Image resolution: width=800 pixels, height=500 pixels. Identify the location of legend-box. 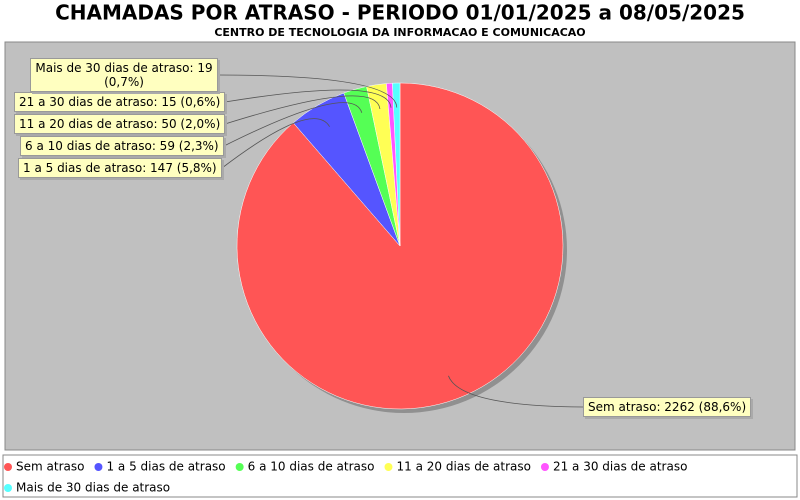
(400, 476).